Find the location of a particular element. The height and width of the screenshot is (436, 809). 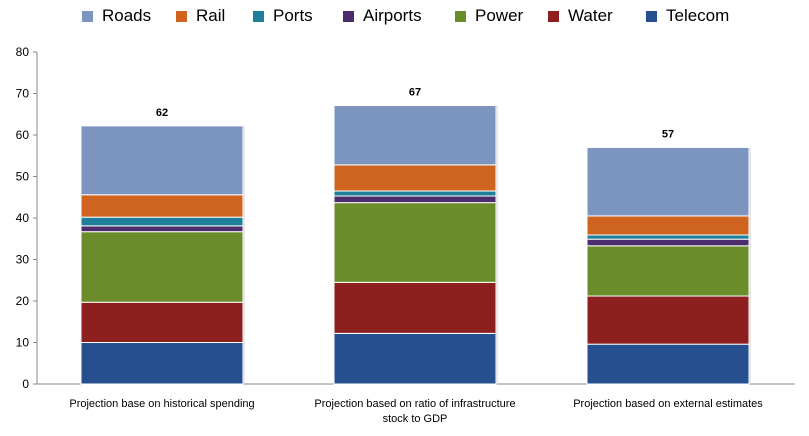

category-label: Projection base on historical spending is located at coordinates (161, 404).